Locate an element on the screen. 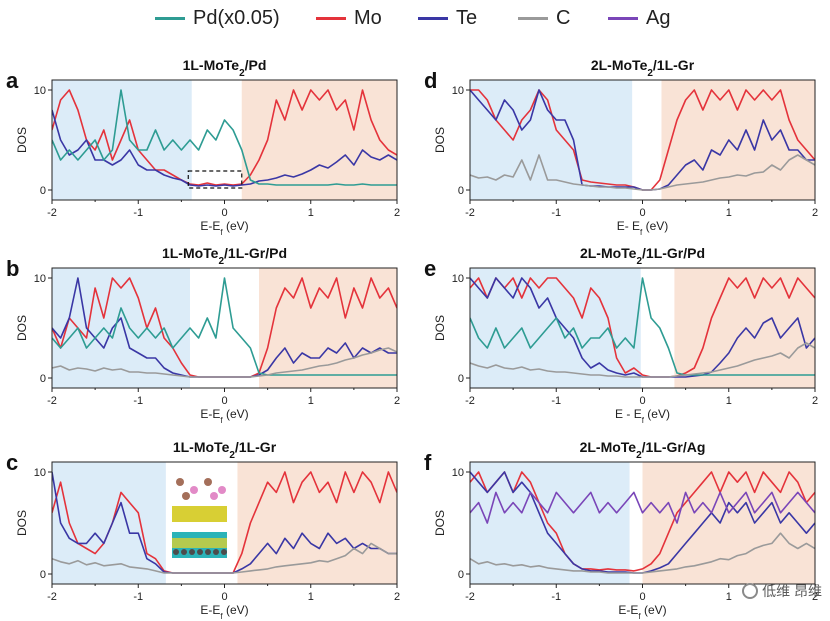 The height and width of the screenshot is (621, 830). series-group-b is located at coordinates (224, 327).